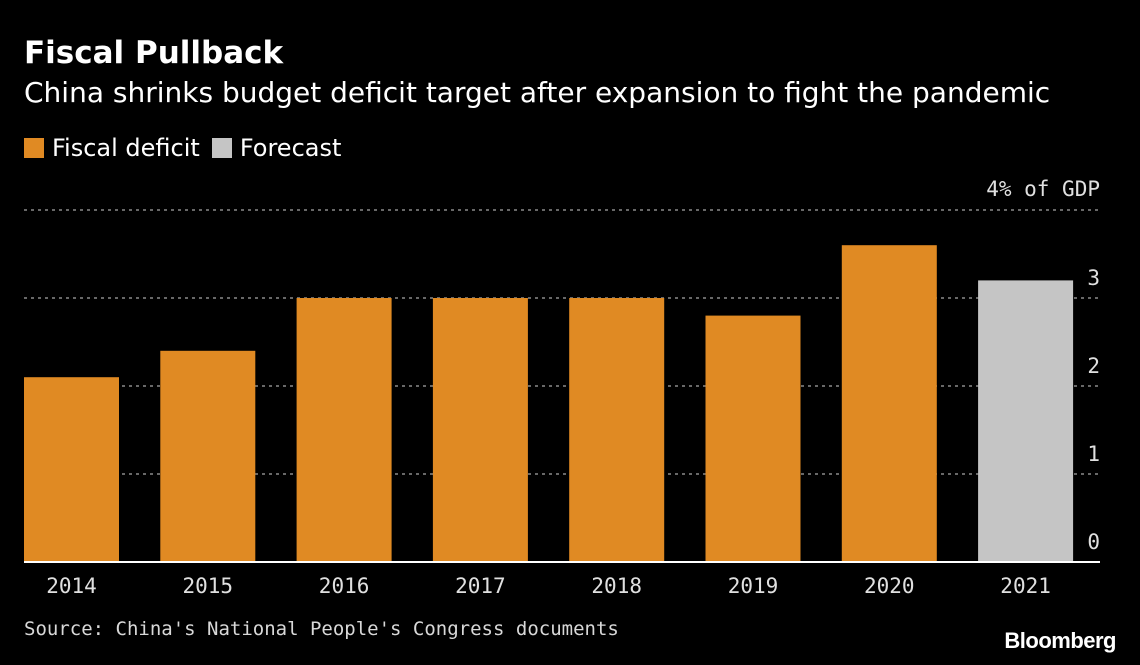 The image size is (1140, 665). I want to click on y-tick-label-3: 3, so click(1093, 278).